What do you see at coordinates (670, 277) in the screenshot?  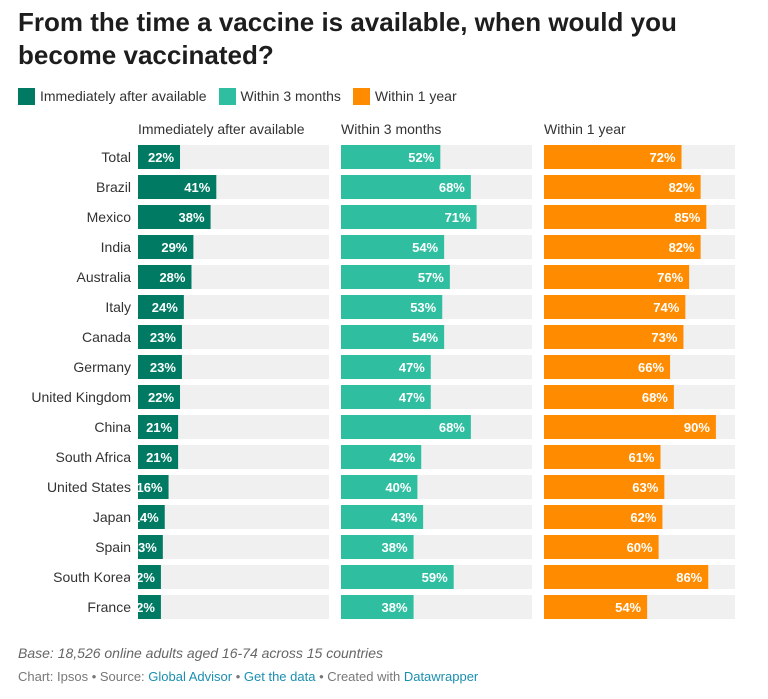 I see `data-label: 76%` at bounding box center [670, 277].